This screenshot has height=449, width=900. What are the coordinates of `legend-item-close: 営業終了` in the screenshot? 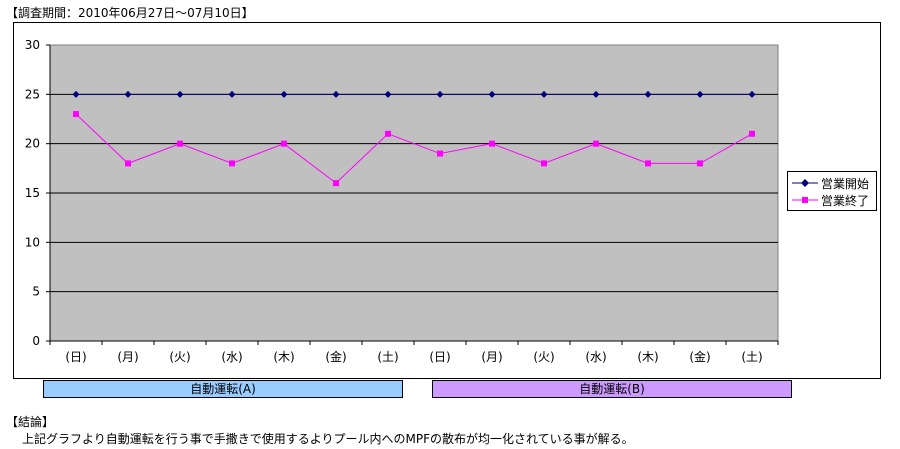 It's located at (830, 200).